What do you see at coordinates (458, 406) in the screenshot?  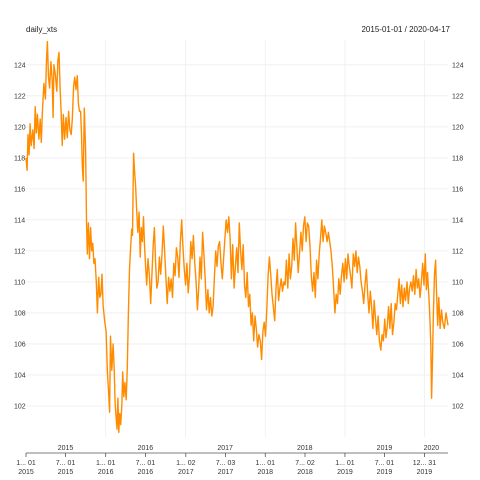 I see `y-tick-label-right: 102` at bounding box center [458, 406].